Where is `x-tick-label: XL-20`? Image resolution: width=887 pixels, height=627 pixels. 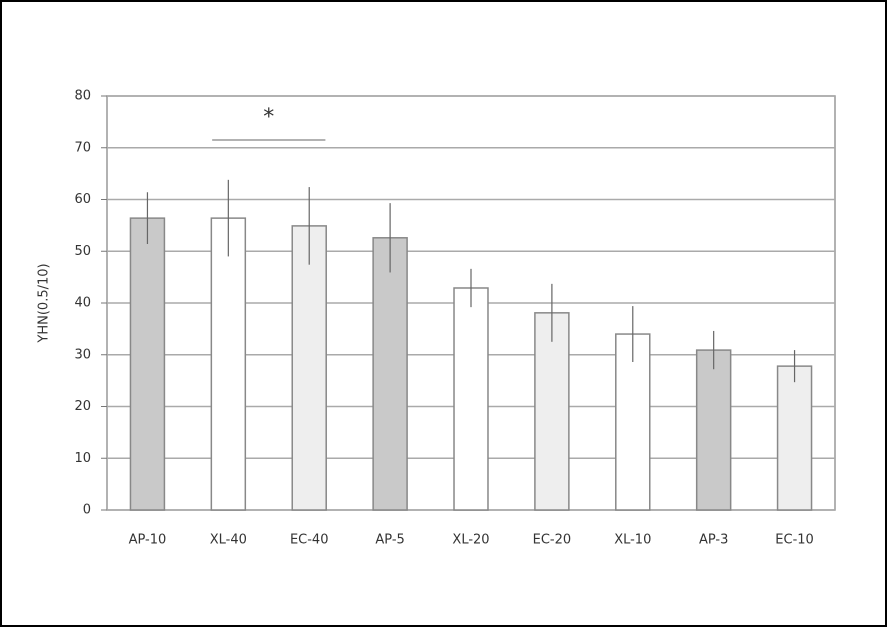
x-tick-label: XL-20 is located at coordinates (470, 540).